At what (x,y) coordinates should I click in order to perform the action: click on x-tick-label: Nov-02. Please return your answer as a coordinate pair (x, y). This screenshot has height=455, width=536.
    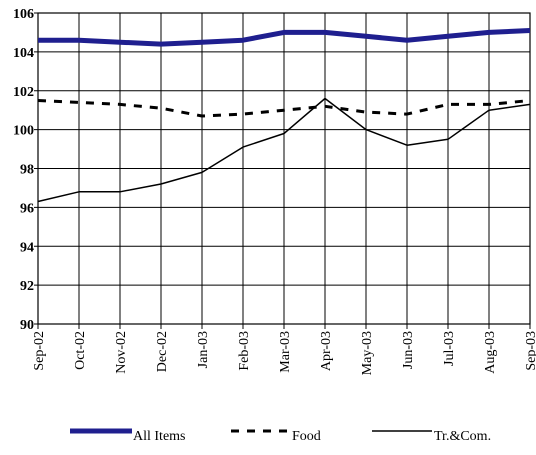
    Looking at the image, I should click on (121, 352).